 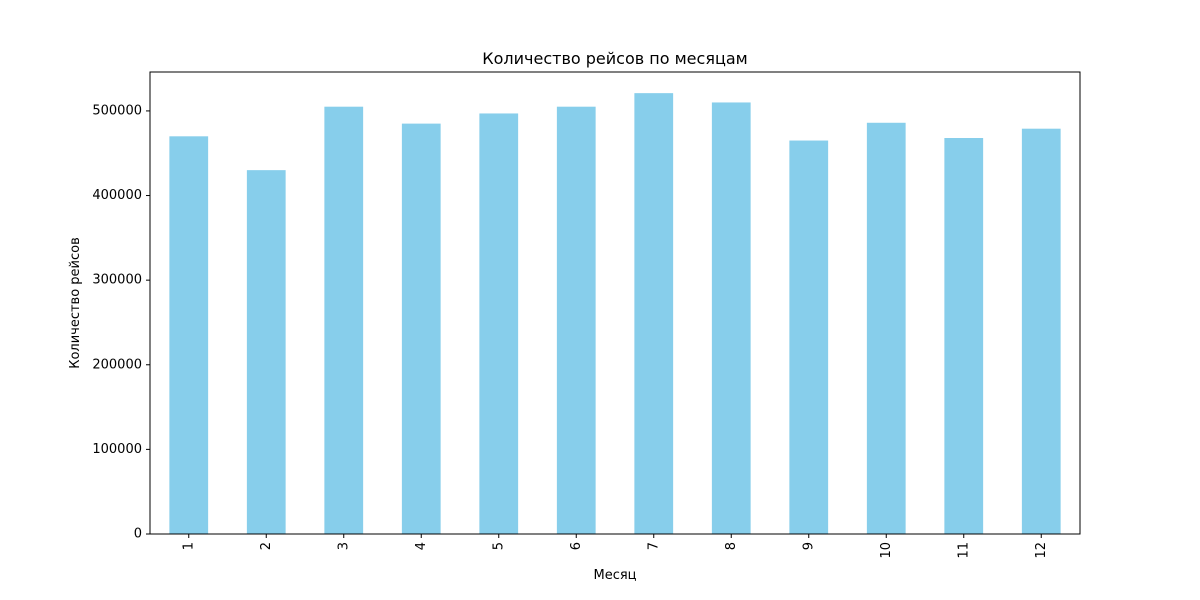 I want to click on x-tick-label: 9, so click(x=808, y=546).